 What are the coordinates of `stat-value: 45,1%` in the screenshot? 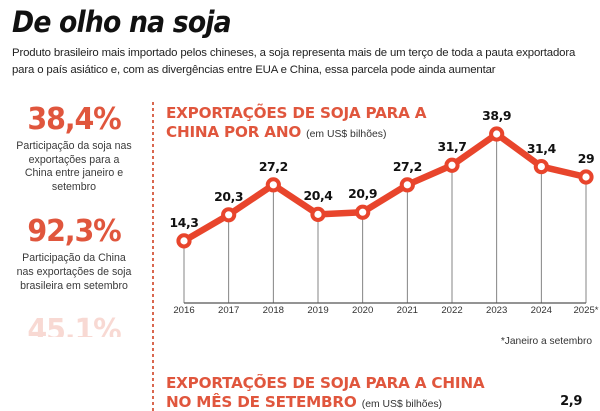 It's located at (74, 326).